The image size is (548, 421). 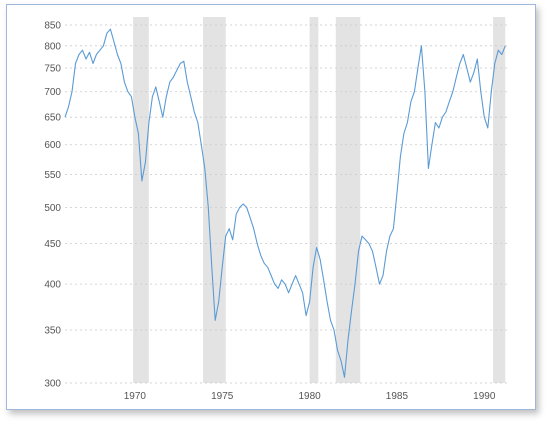 What do you see at coordinates (135, 396) in the screenshot?
I see `x-tick-label-1970: 1970` at bounding box center [135, 396].